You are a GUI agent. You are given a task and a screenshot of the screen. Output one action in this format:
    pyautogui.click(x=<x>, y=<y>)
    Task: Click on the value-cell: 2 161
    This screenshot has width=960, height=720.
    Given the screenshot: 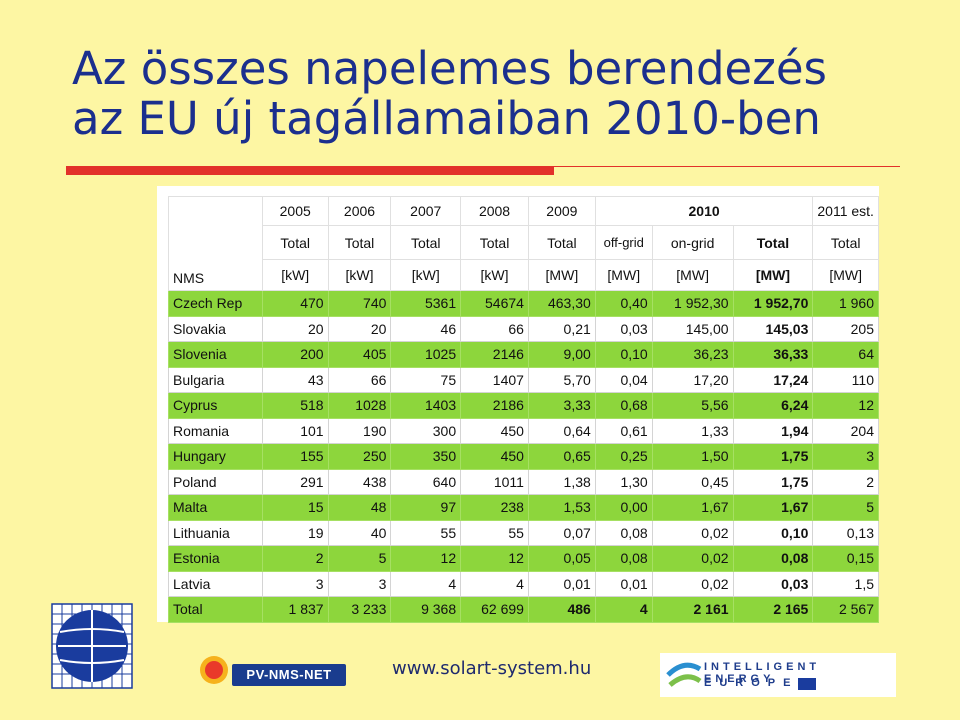 What is the action you would take?
    pyautogui.click(x=692, y=609)
    